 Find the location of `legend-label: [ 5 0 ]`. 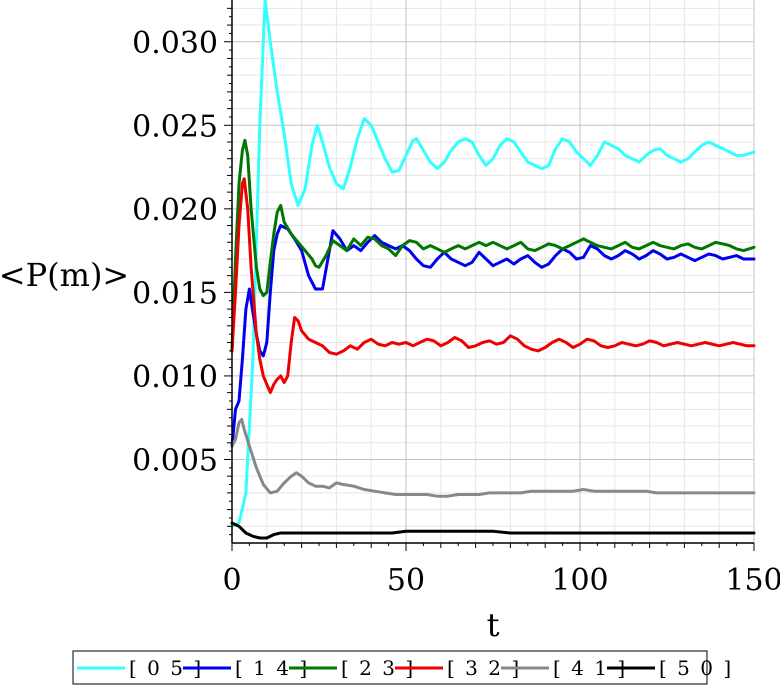

legend-label: [ 5 0 ] is located at coordinates (696, 668).